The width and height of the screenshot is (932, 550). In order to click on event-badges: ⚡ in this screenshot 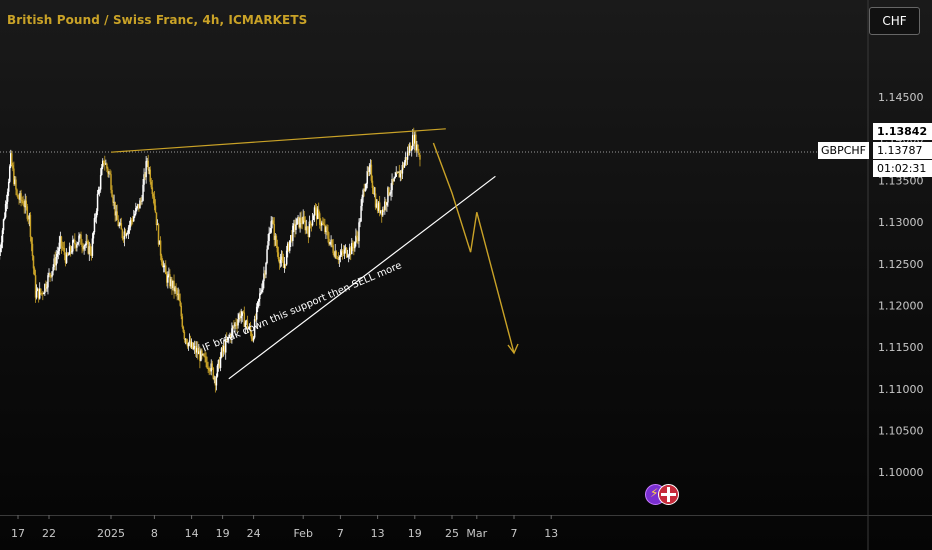, I will do `click(662, 494)`.